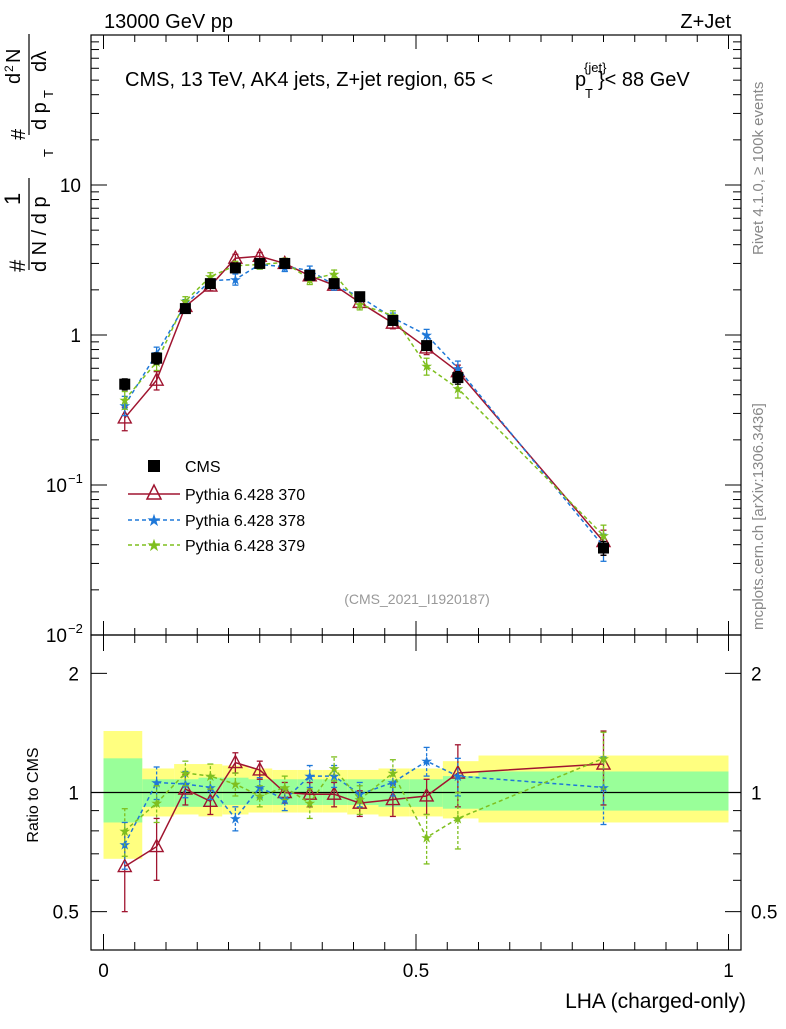 The width and height of the screenshot is (786, 1029). I want to click on ratio-y-tick-label-right: 2, so click(756, 674).